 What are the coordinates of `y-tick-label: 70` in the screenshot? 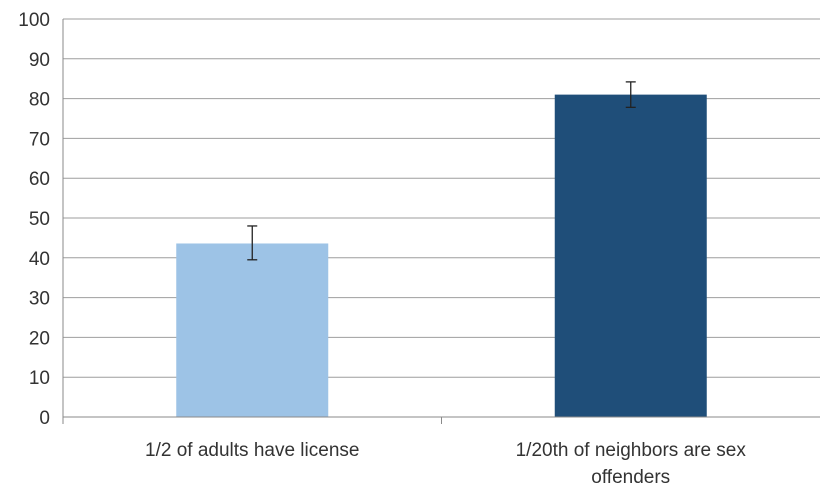 It's located at (39, 139).